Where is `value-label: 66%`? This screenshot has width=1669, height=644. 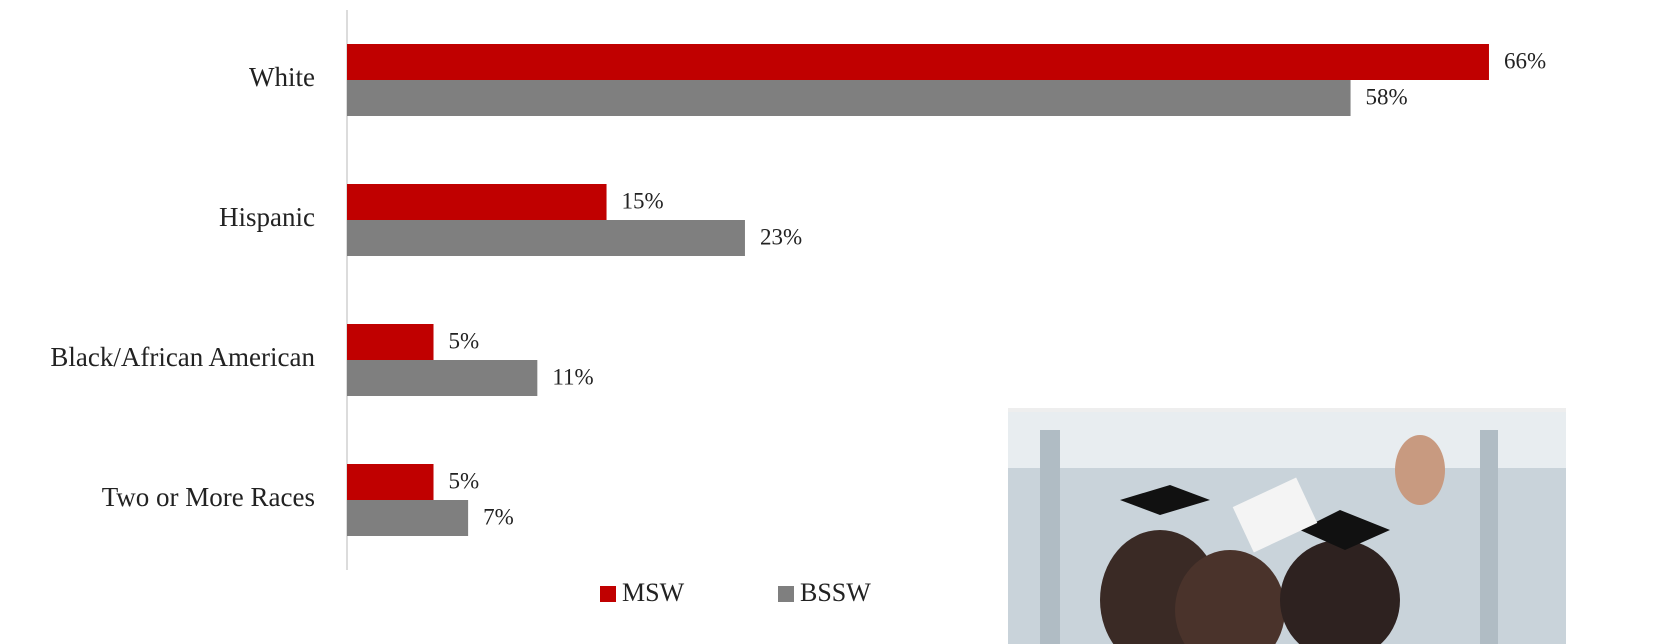
value-label: 66% is located at coordinates (1525, 60).